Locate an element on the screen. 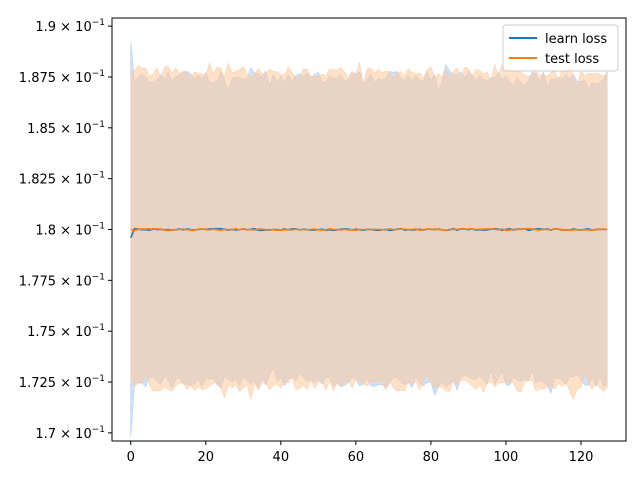 This screenshot has height=480, width=640. x-tick-label: 60 is located at coordinates (356, 457).